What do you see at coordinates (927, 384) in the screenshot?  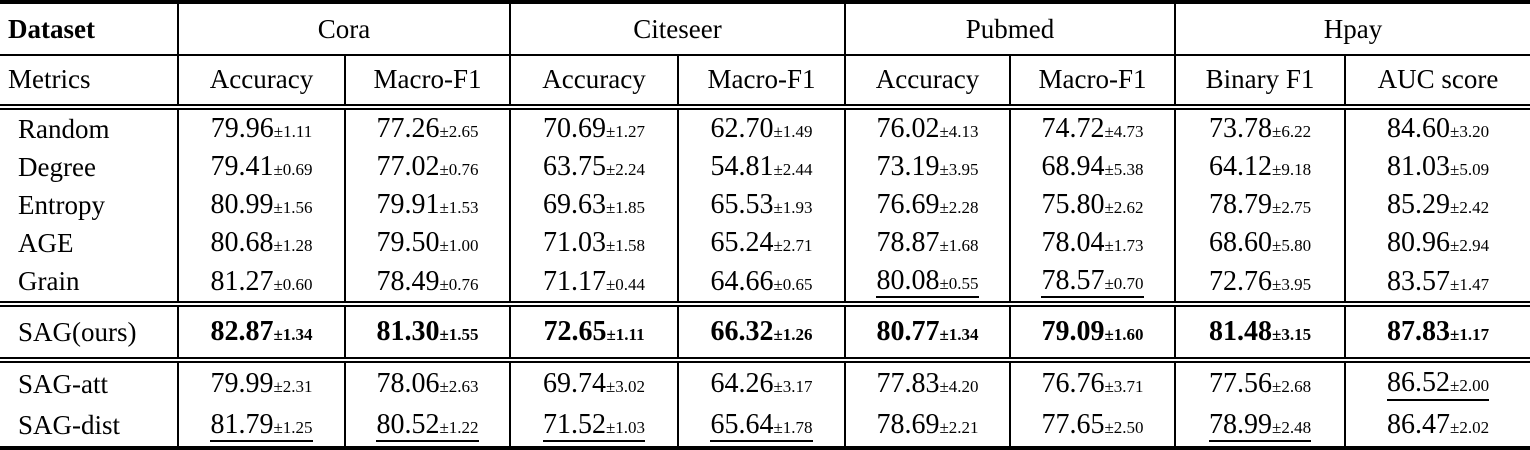 I see `score: 77.83±4.20` at bounding box center [927, 384].